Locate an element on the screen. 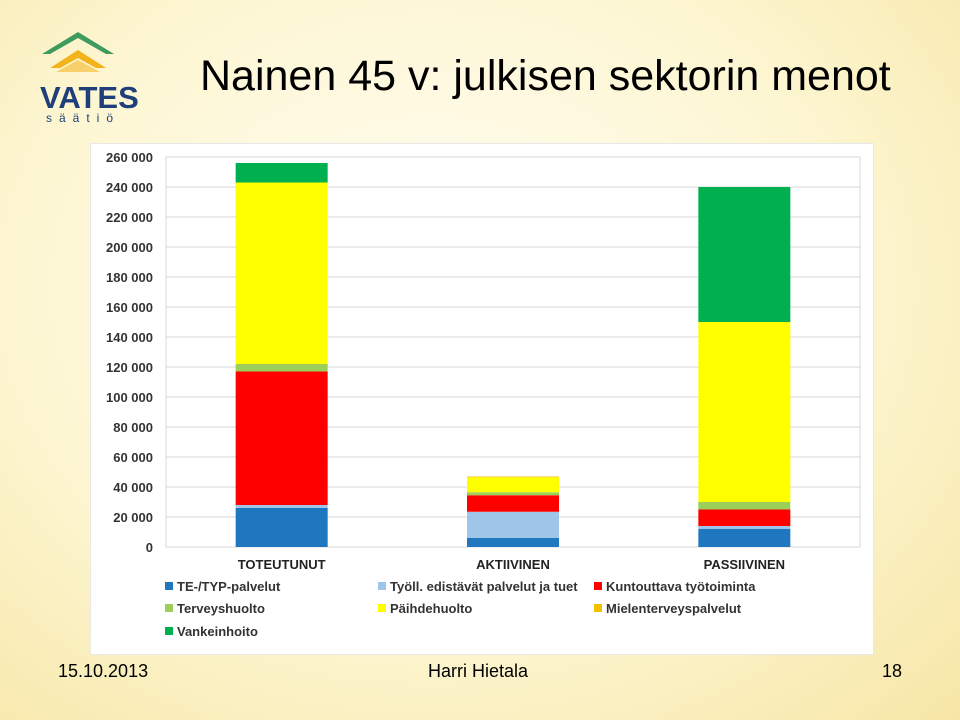  legend-label: Päihdehuolto is located at coordinates (431, 608).